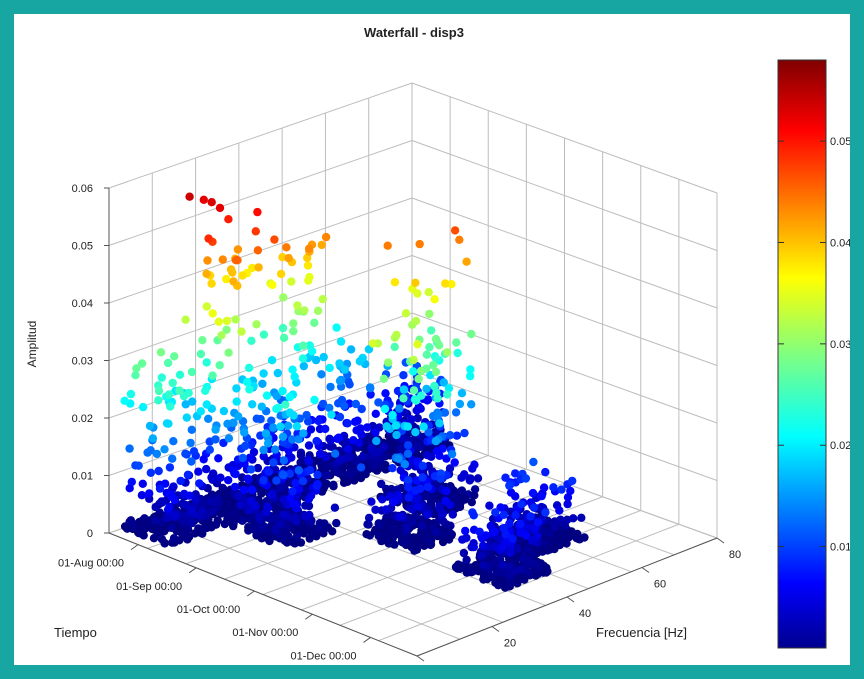 Image resolution: width=864 pixels, height=679 pixels. What do you see at coordinates (82, 304) in the screenshot?
I see `z-tick-label: 0.04` at bounding box center [82, 304].